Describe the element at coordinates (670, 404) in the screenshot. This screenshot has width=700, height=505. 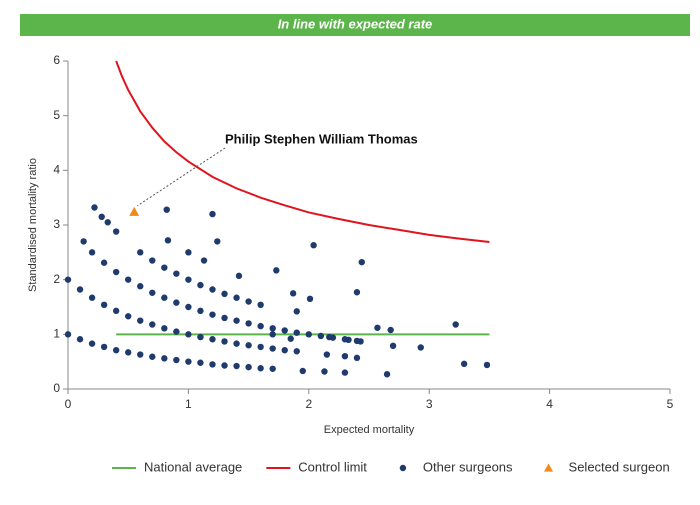
I see `x-tick-label: 5` at that location.